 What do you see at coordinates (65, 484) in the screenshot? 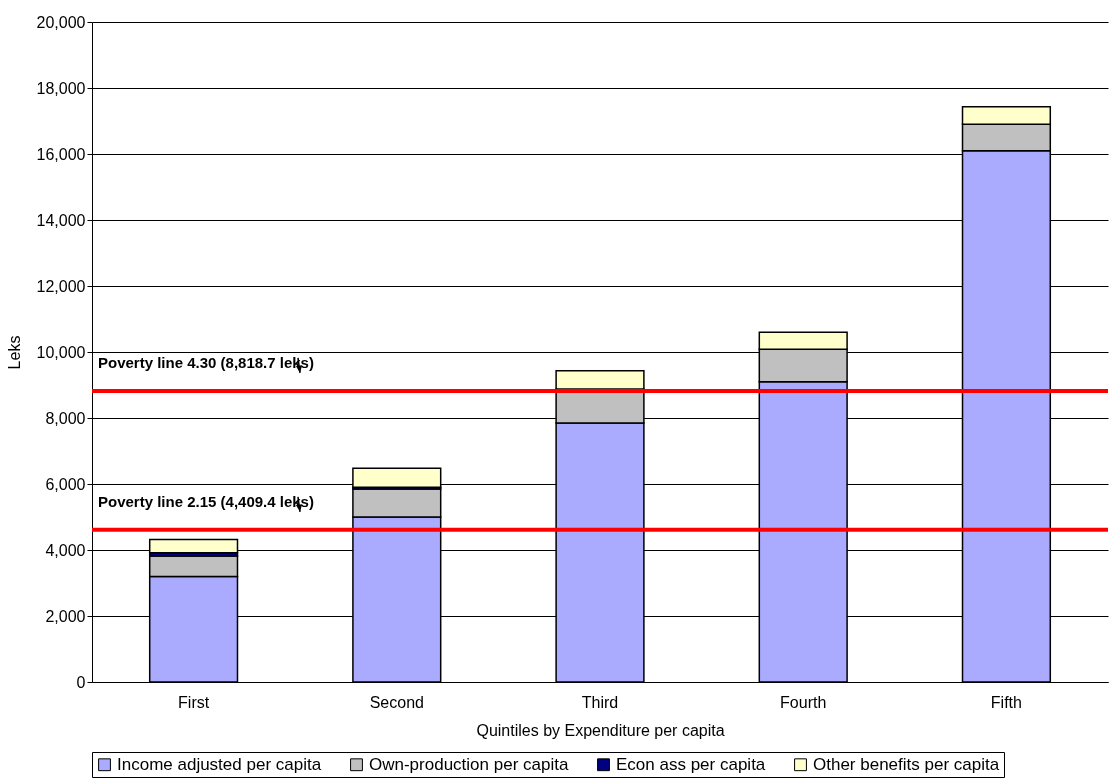
I see `y-tick-label: 6,000` at bounding box center [65, 484].